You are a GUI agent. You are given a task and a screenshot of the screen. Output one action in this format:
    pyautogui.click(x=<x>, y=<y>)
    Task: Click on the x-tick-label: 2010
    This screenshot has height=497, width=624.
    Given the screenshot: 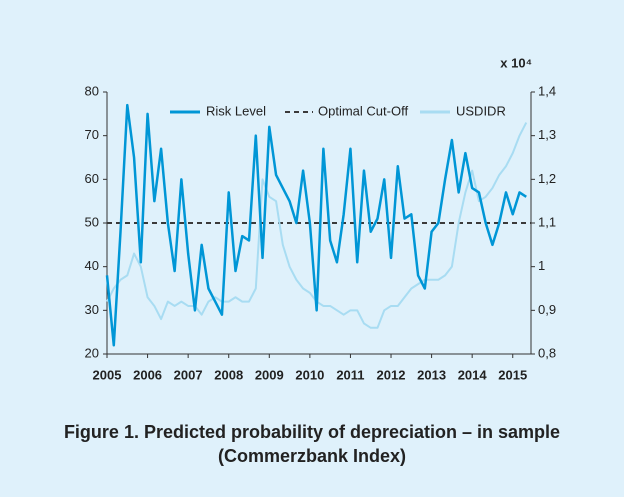 What is the action you would take?
    pyautogui.click(x=309, y=374)
    